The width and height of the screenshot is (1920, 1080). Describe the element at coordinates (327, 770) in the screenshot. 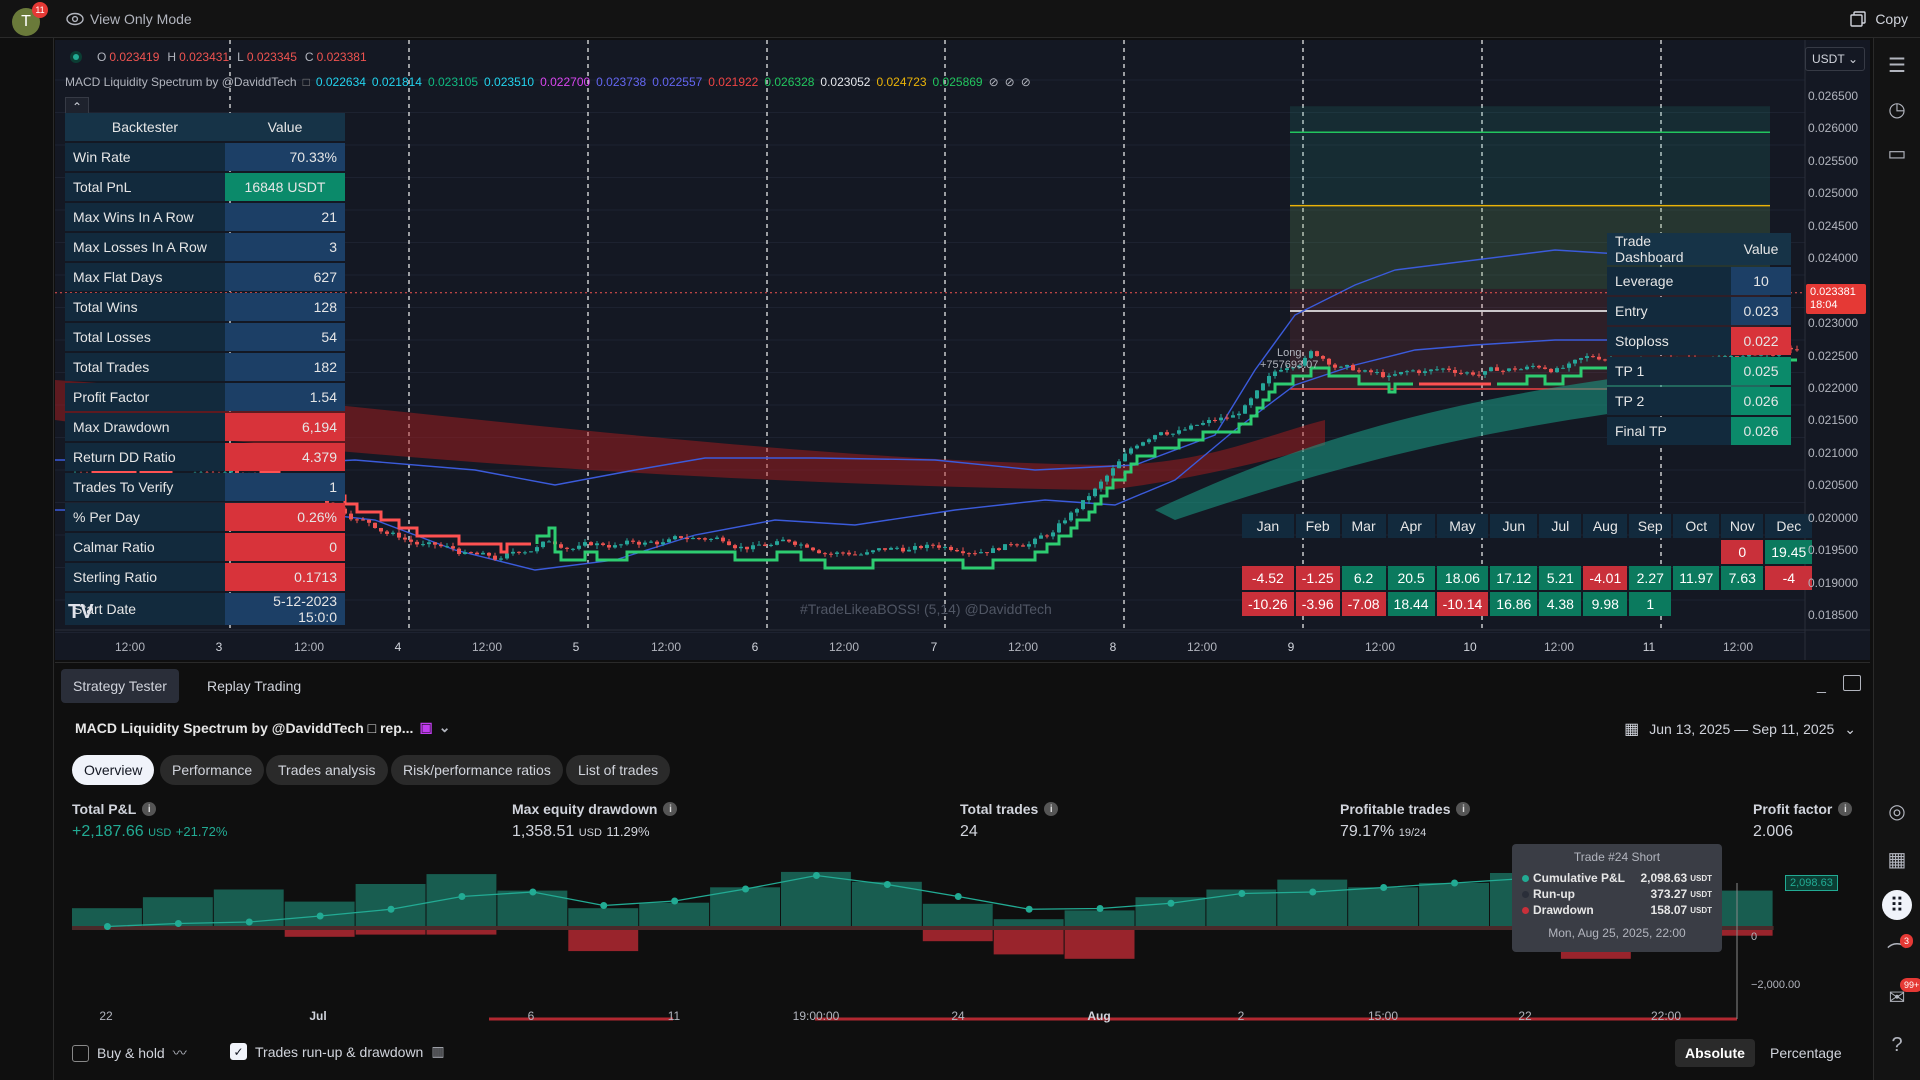

I see `subtab-trades-analysis: Trades analysis` at that location.